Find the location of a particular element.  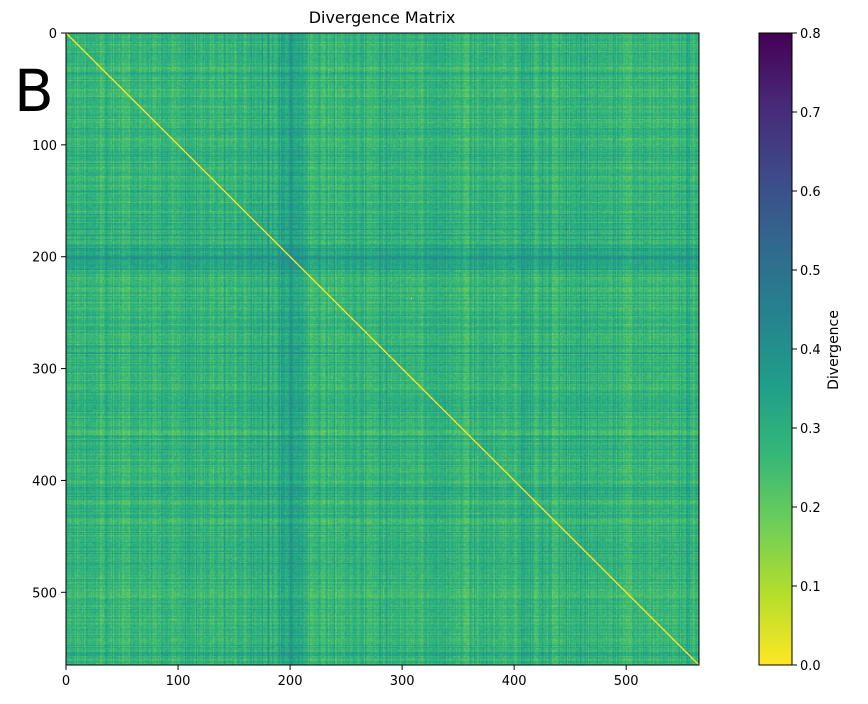

x-tick-label: 500 is located at coordinates (626, 681).